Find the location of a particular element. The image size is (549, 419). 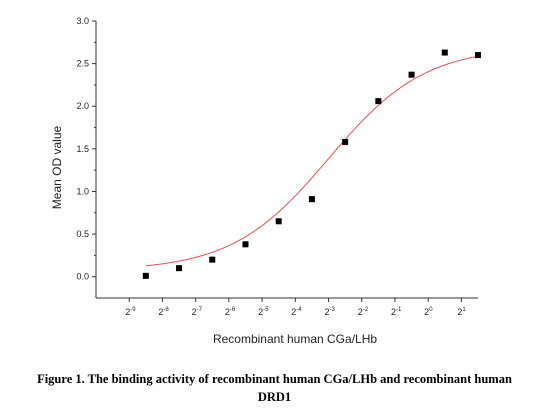

y-tick-label: 1.0 is located at coordinates (82, 191).